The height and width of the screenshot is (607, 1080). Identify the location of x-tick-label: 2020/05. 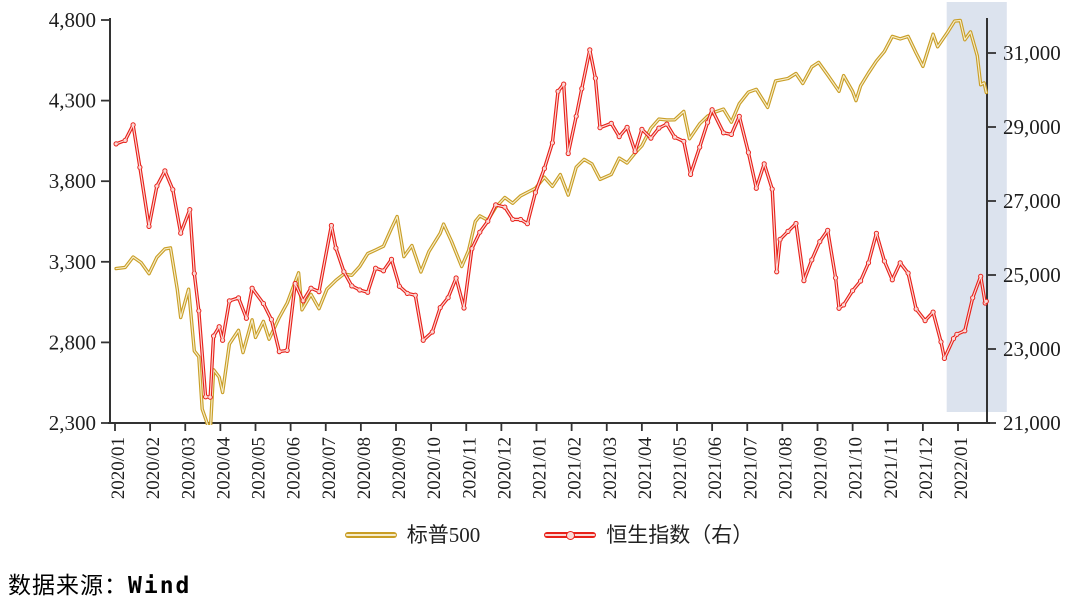
(259, 468).